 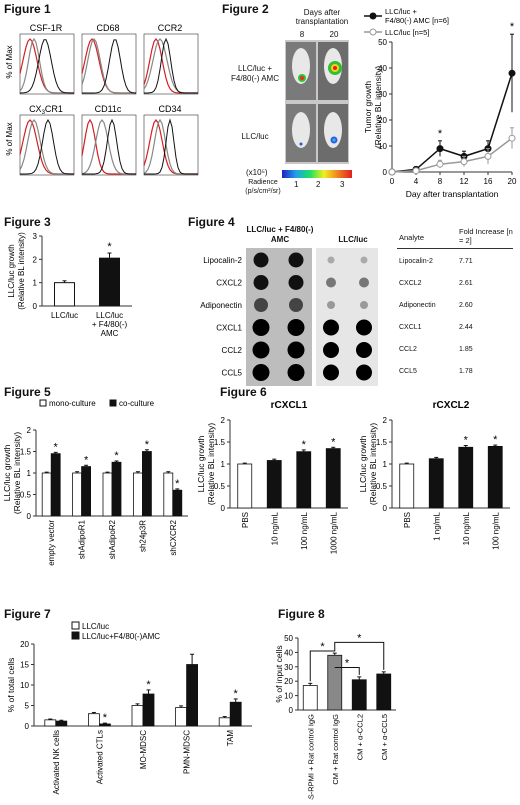 What do you see at coordinates (9, 61) in the screenshot?
I see `figure1-ylabel-top: % of Max` at bounding box center [9, 61].